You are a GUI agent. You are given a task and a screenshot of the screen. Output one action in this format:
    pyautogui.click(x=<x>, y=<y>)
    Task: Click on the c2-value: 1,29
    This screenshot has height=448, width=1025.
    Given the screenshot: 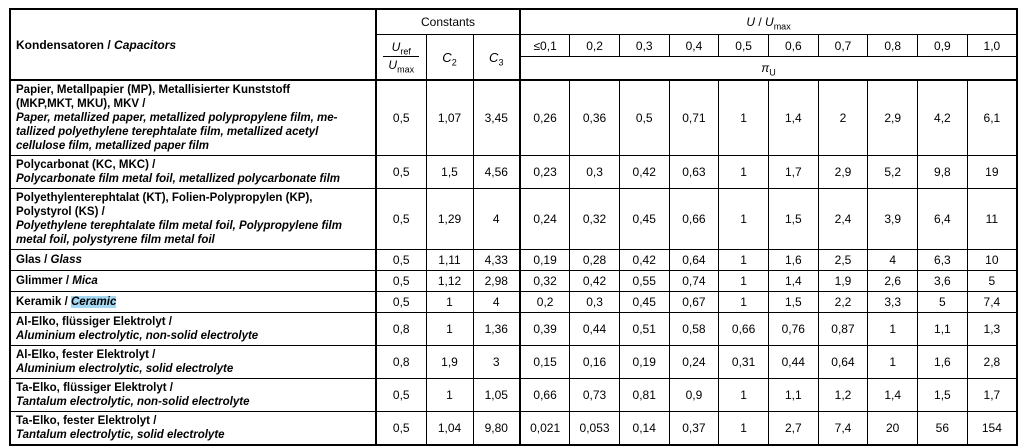 What is the action you would take?
    pyautogui.click(x=449, y=219)
    